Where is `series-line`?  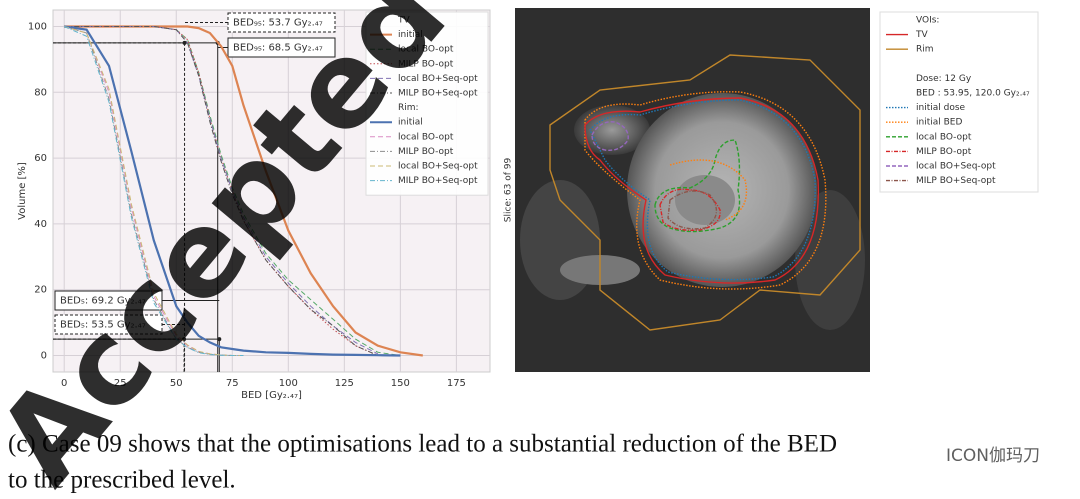 series-line is located at coordinates (153, 191).